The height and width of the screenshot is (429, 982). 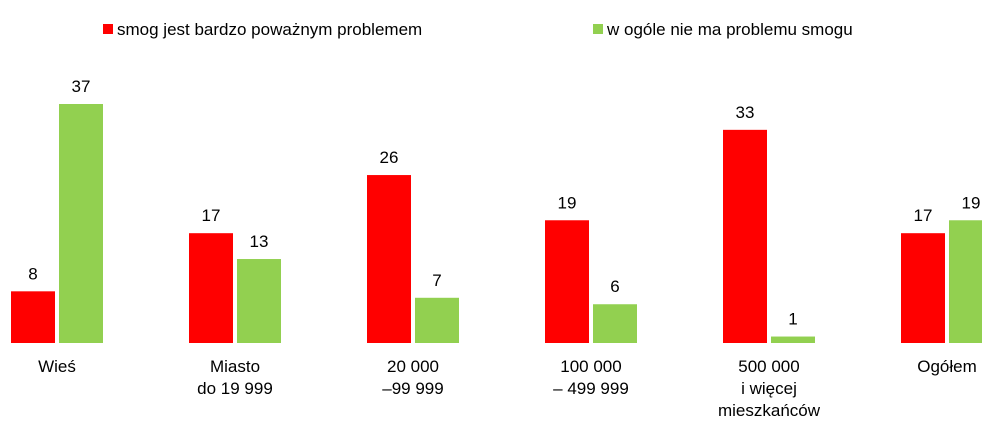 What do you see at coordinates (259, 241) in the screenshot?
I see `value-label: 13` at bounding box center [259, 241].